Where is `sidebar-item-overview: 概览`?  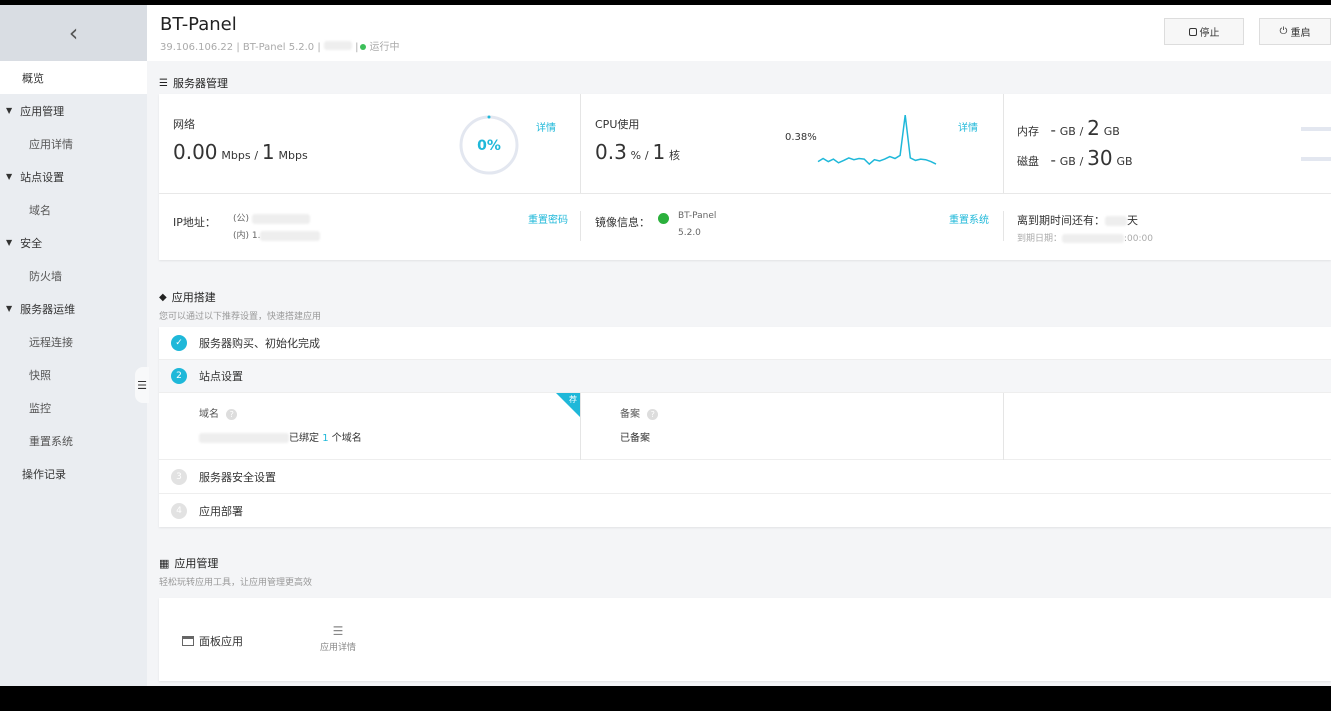
sidebar-item-overview: 概览 is located at coordinates (73, 77).